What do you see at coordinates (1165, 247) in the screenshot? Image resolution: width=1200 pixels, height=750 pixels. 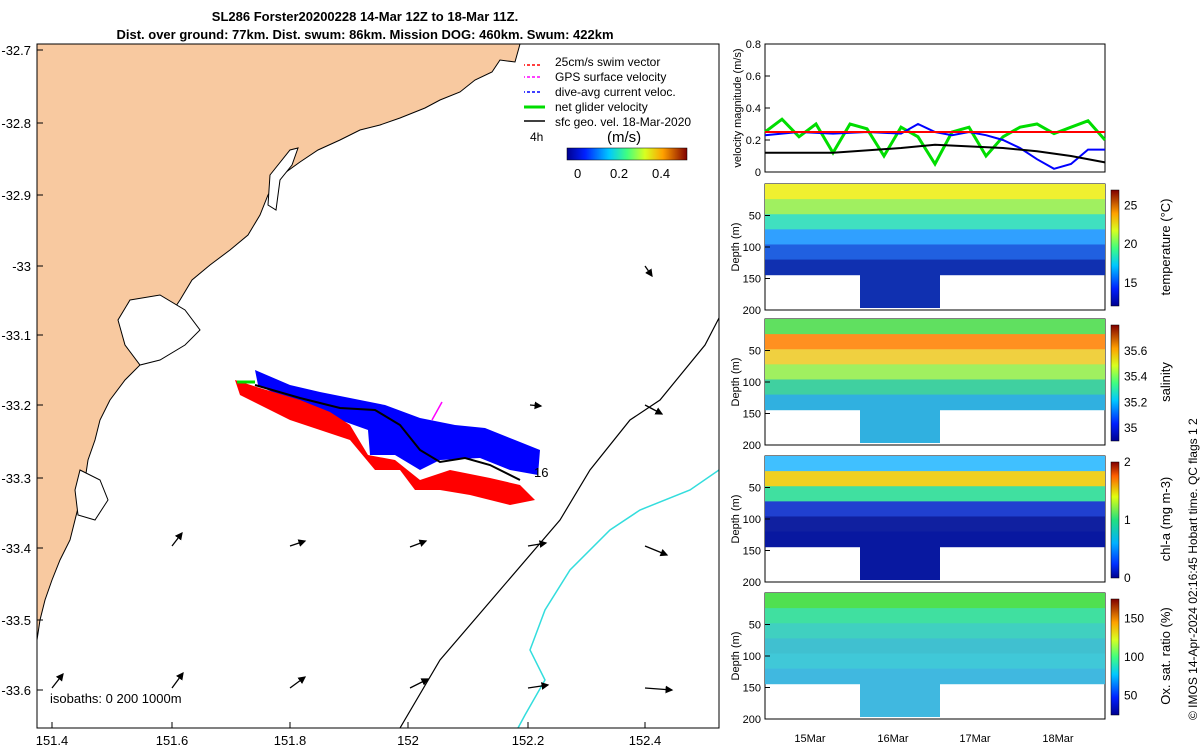 I see `cbar-label: temperature (°C)` at bounding box center [1165, 247].